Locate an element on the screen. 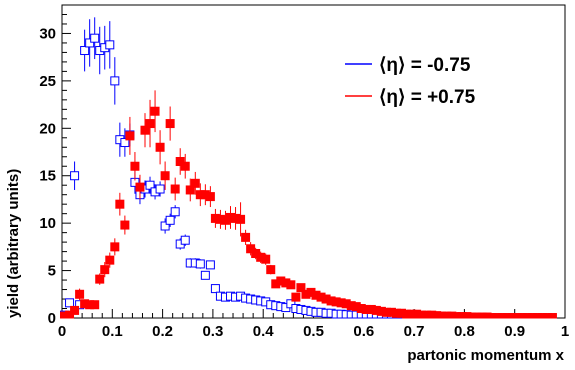 The width and height of the screenshot is (575, 370). y-tick-label: 30 is located at coordinates (47, 33).